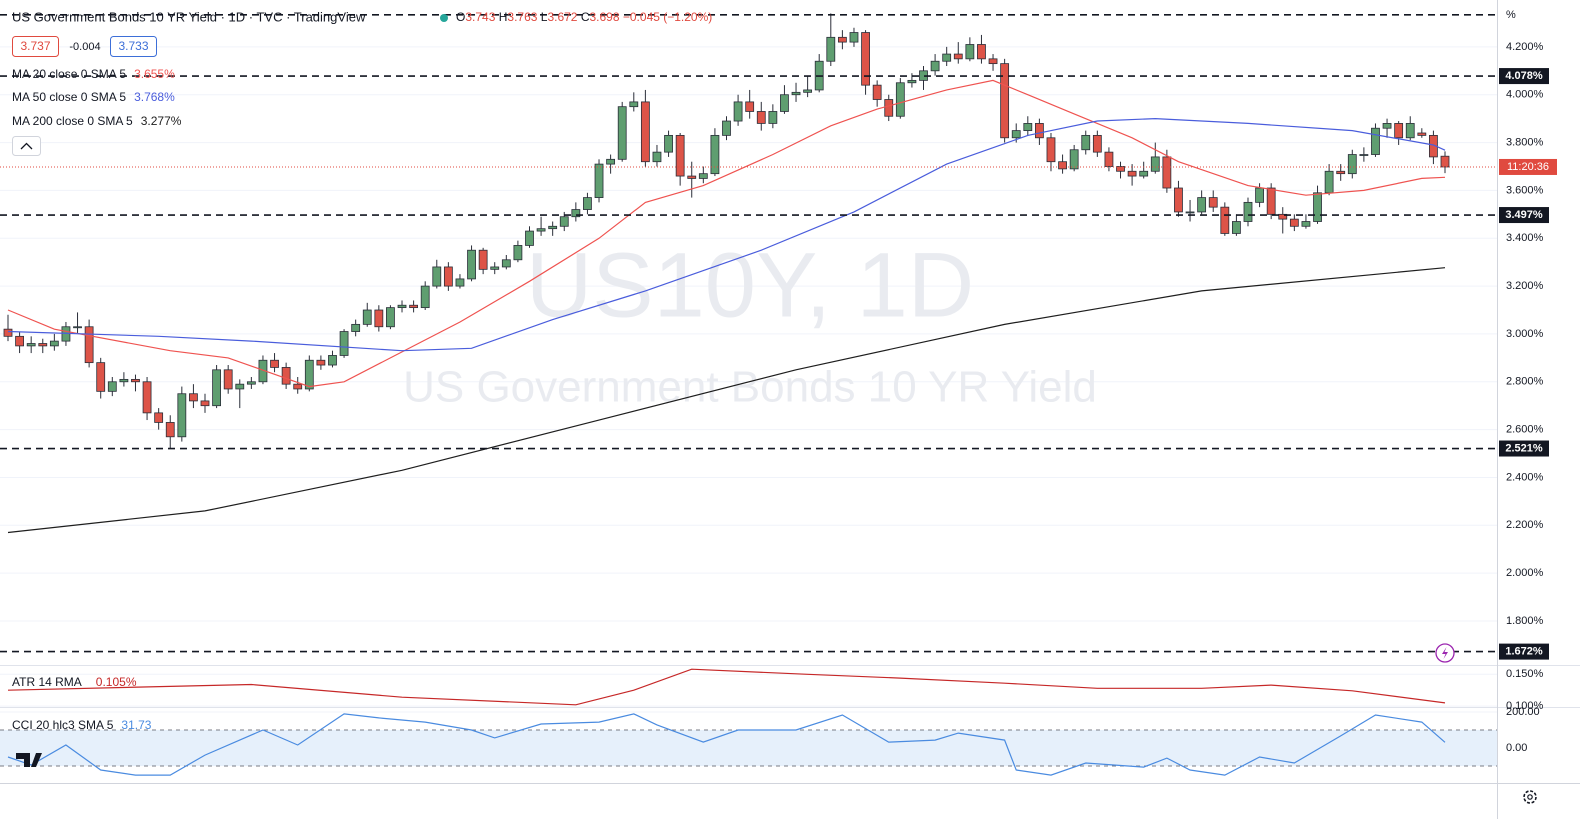 The image size is (1580, 819). What do you see at coordinates (154, 97) in the screenshot?
I see `indicator-value: 3.768%` at bounding box center [154, 97].